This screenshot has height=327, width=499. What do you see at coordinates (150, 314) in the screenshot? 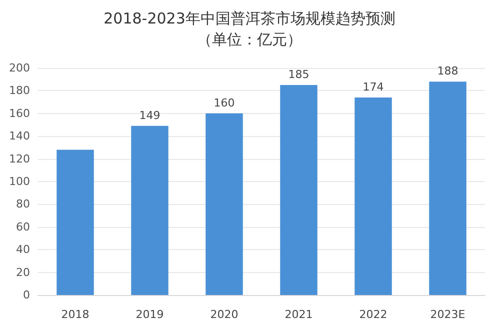
I see `x-tick-label: 2019` at bounding box center [150, 314].